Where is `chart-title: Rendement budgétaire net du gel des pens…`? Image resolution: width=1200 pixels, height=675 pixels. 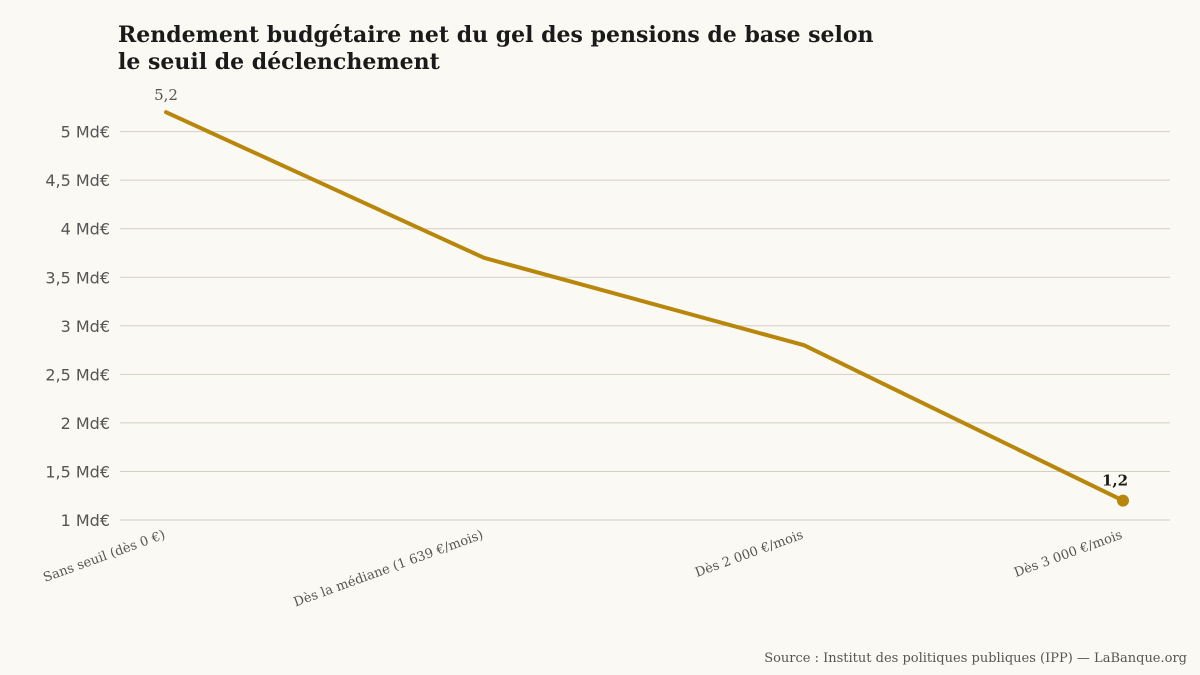 chart-title: Rendement budgétaire net du gel des pens… is located at coordinates (528, 49).